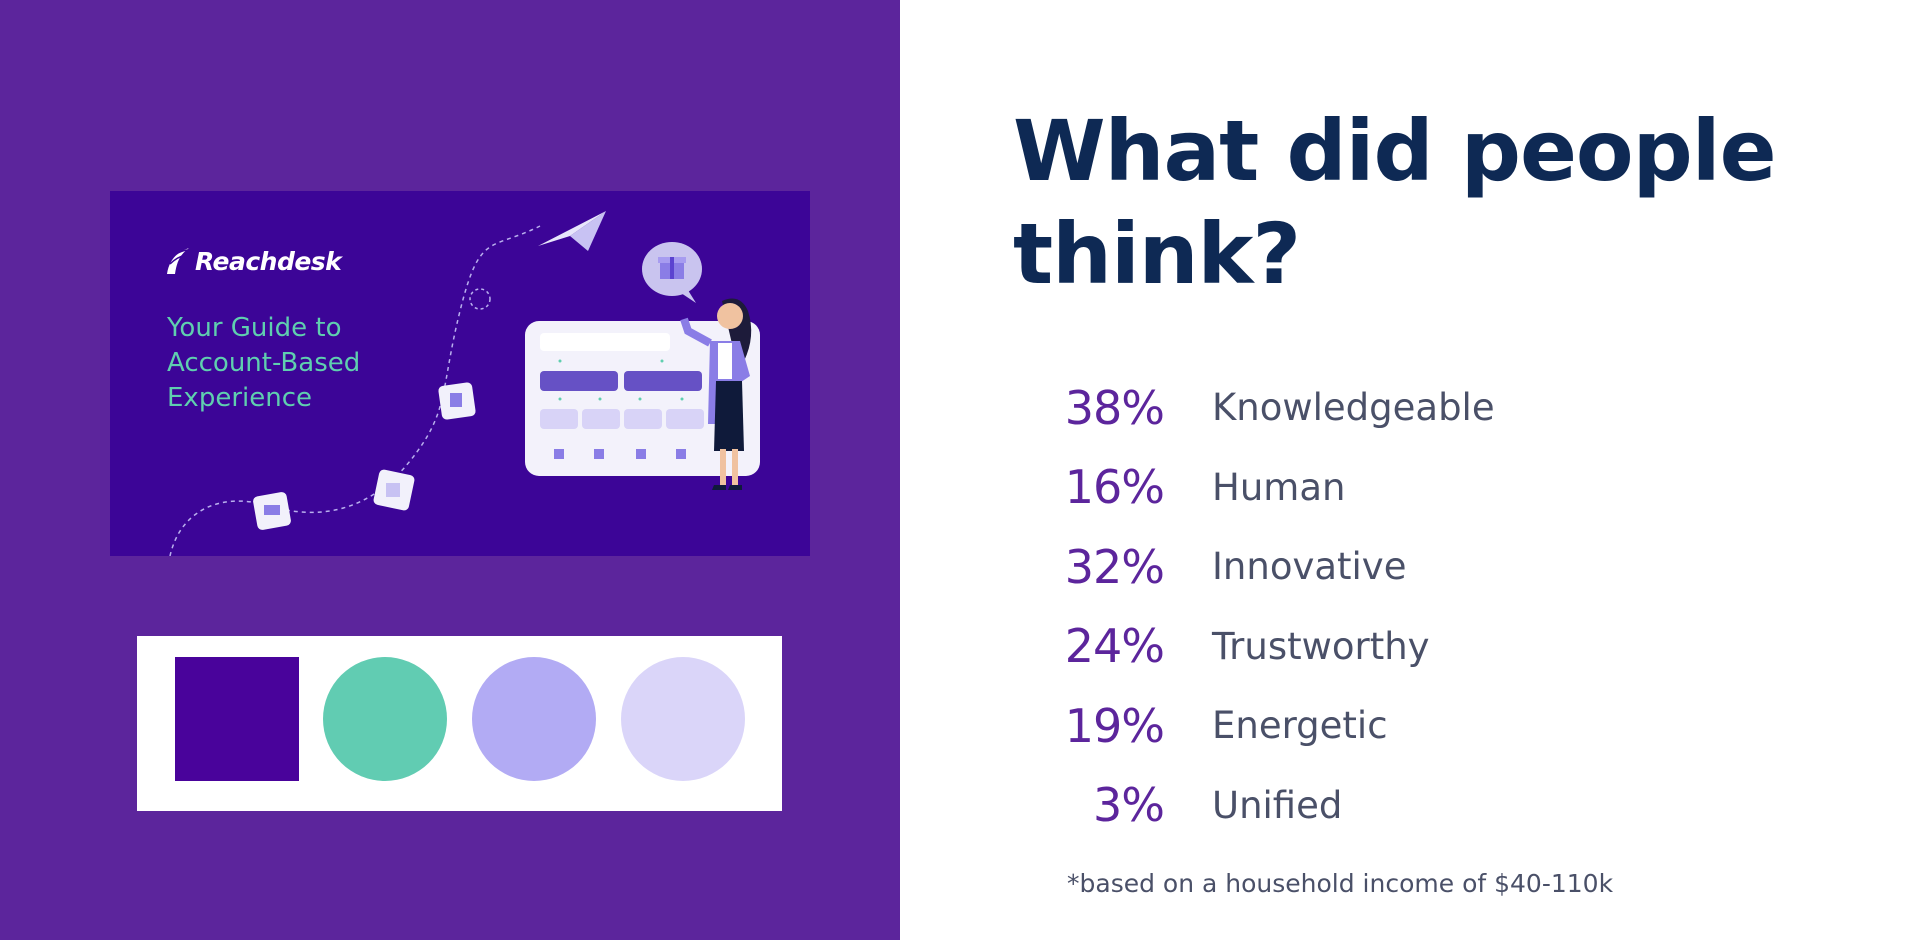  I want to click on stat-row: 19% Energetic, so click(1350, 726).